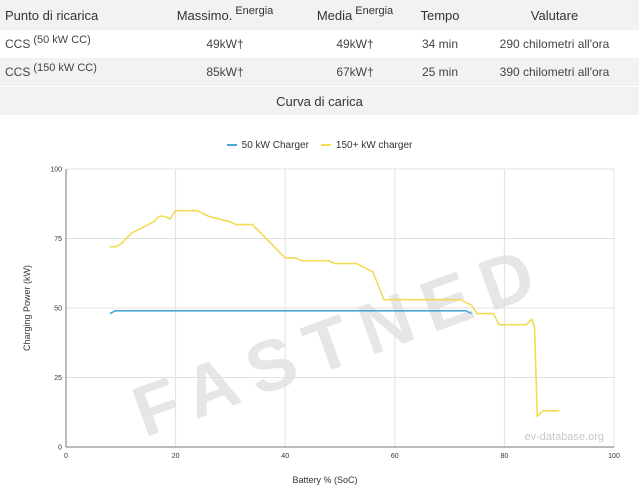 The height and width of the screenshot is (500, 639). Describe the element at coordinates (374, 11) in the screenshot. I see `header-avg-sup: Energia` at that location.